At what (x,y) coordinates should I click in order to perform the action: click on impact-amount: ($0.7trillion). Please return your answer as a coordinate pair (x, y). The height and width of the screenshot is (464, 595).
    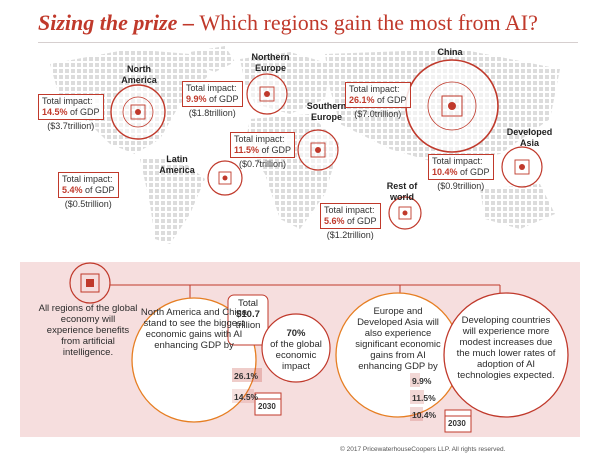
    Looking at the image, I should click on (263, 164).